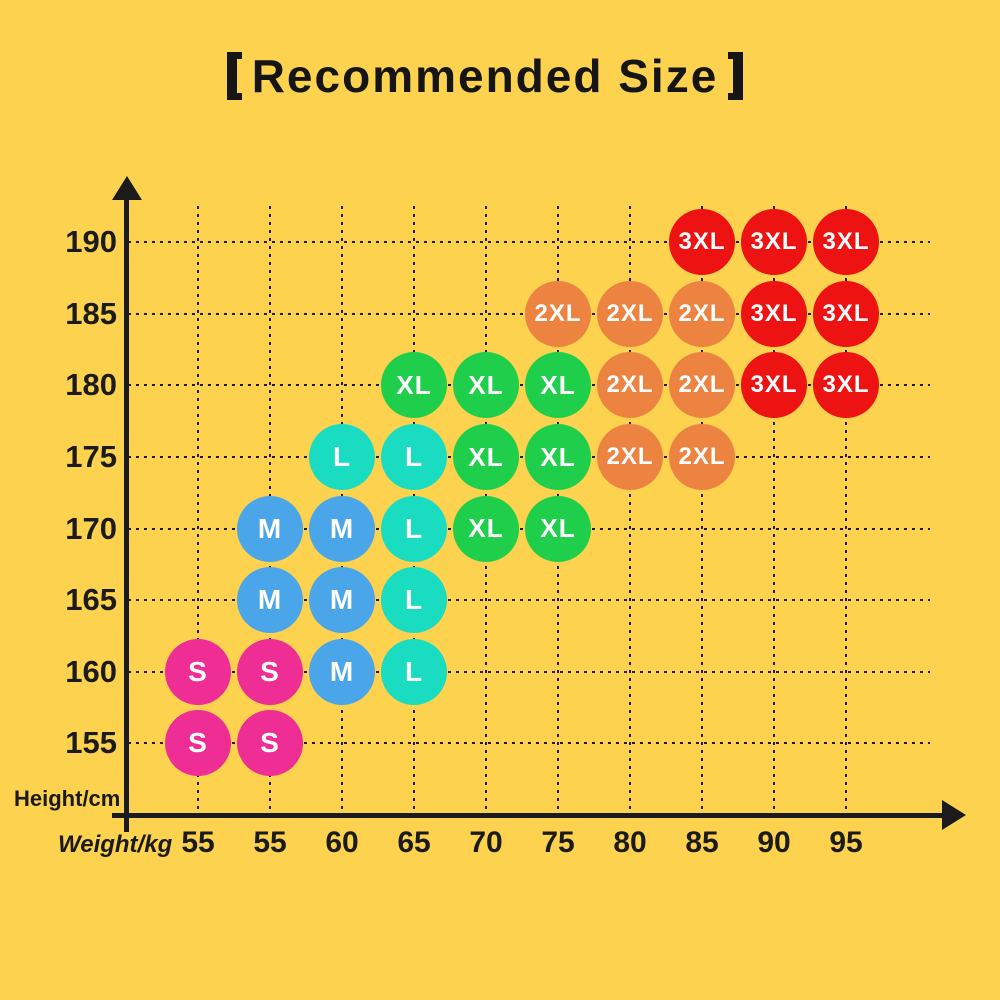 The image size is (1000, 1000). Describe the element at coordinates (234, 76) in the screenshot. I see `title-bracket-left-icon` at that location.